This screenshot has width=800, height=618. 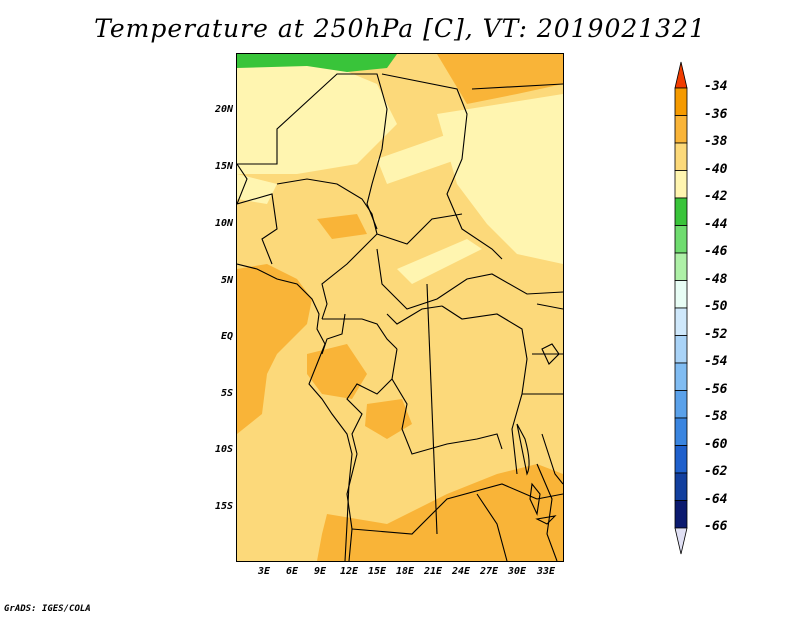 I want to click on colorbar-label: -48, so click(x=716, y=279).